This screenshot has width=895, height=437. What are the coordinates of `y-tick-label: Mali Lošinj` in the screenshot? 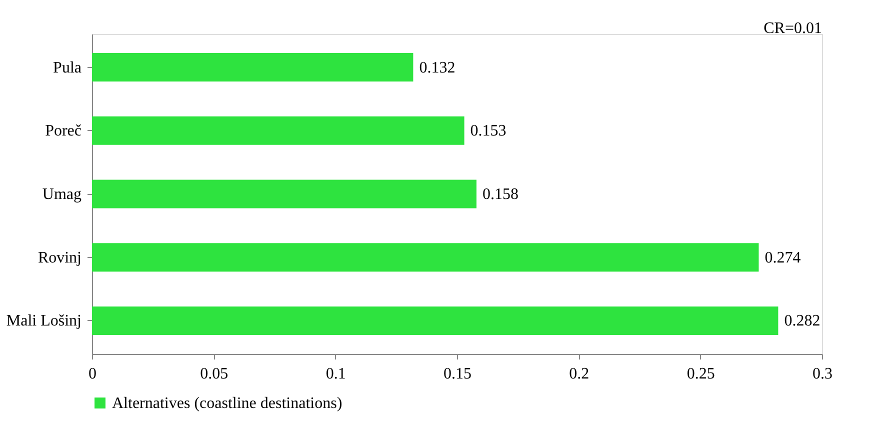 It's located at (44, 321).